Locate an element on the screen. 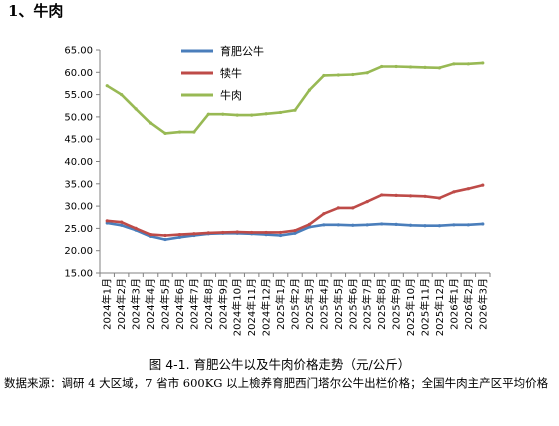 This screenshot has height=426, width=559. x-tick-label: 2025年2月 is located at coordinates (295, 304).